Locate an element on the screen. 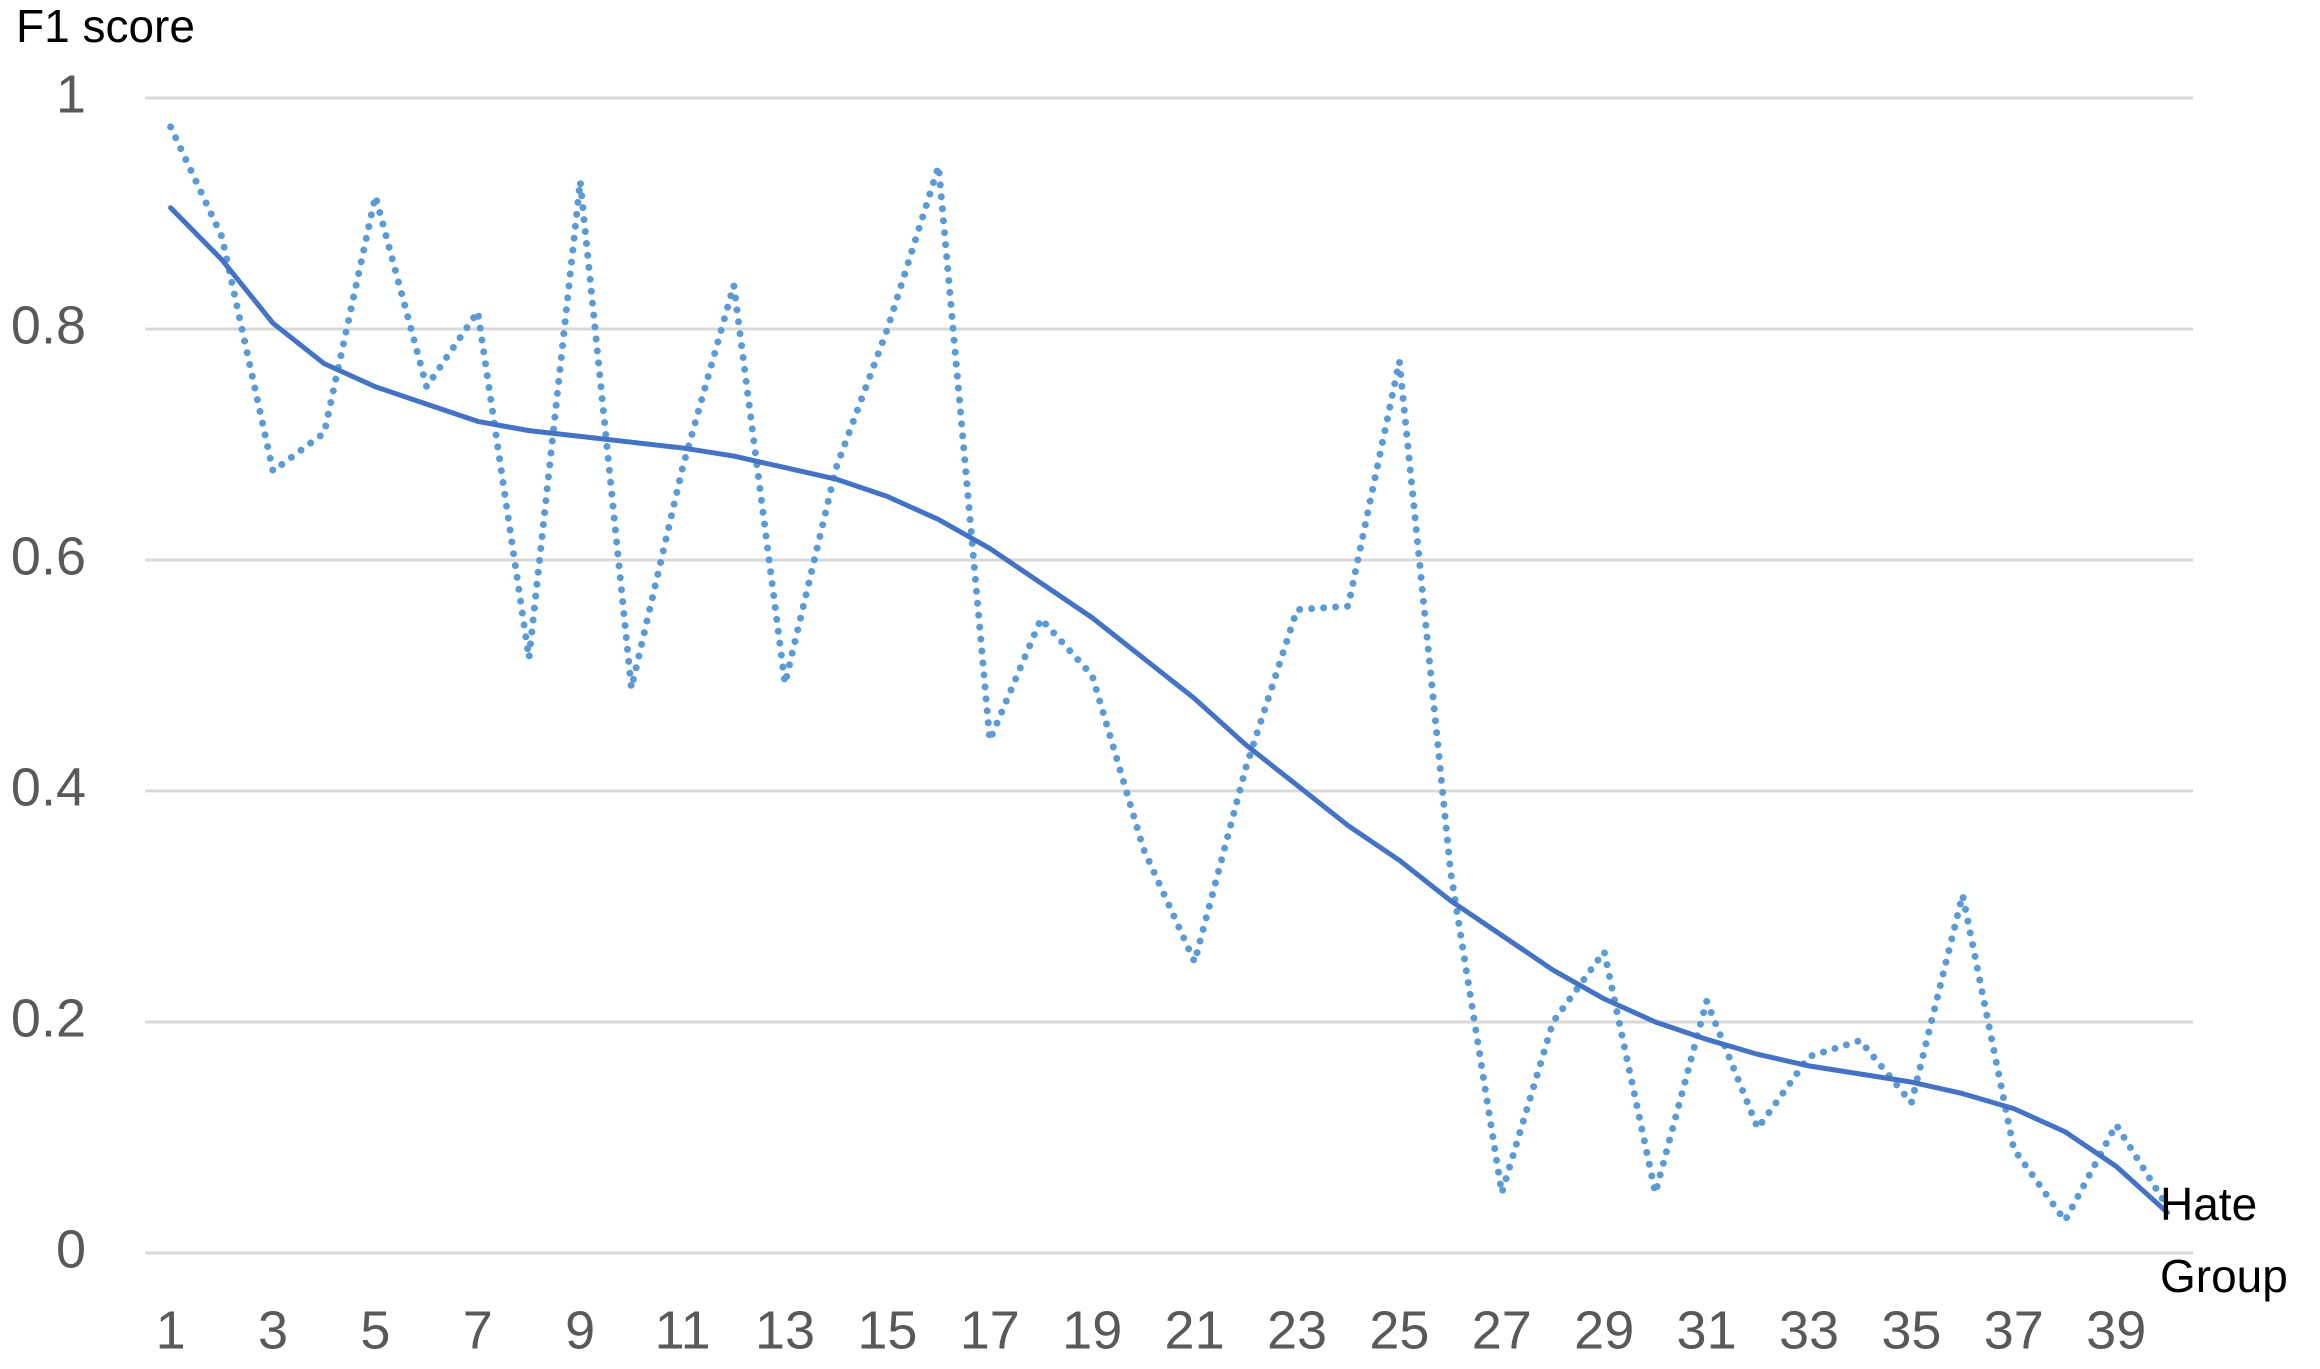 This screenshot has width=2320, height=1369. y-tick-label: 0.2 is located at coordinates (48, 1018).